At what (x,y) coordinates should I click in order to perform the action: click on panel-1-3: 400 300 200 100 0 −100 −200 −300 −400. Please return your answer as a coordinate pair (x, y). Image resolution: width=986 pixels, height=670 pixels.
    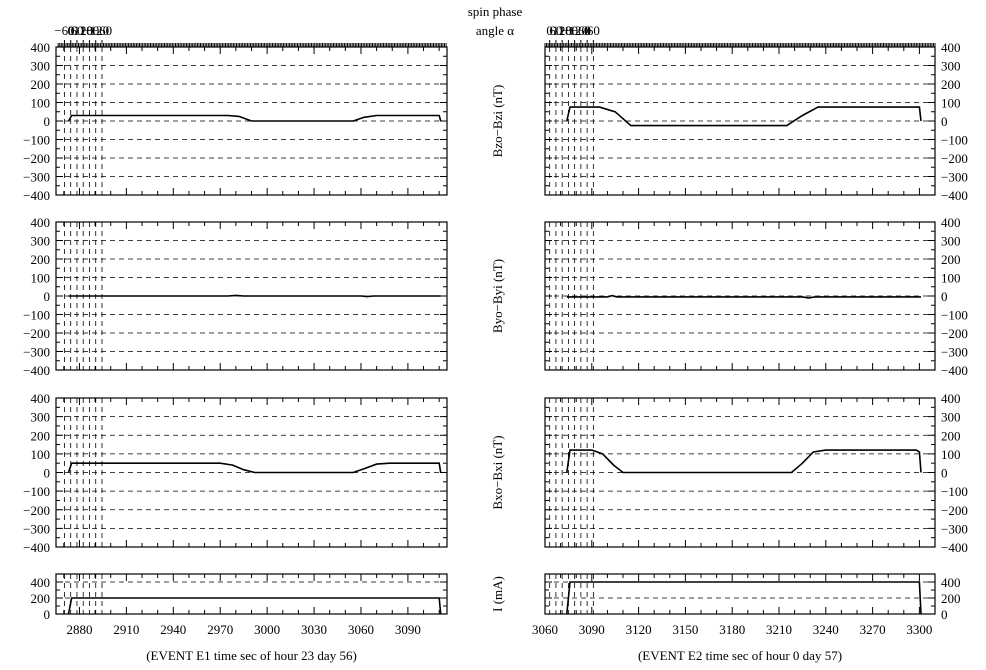
    Looking at the image, I should click on (235, 473).